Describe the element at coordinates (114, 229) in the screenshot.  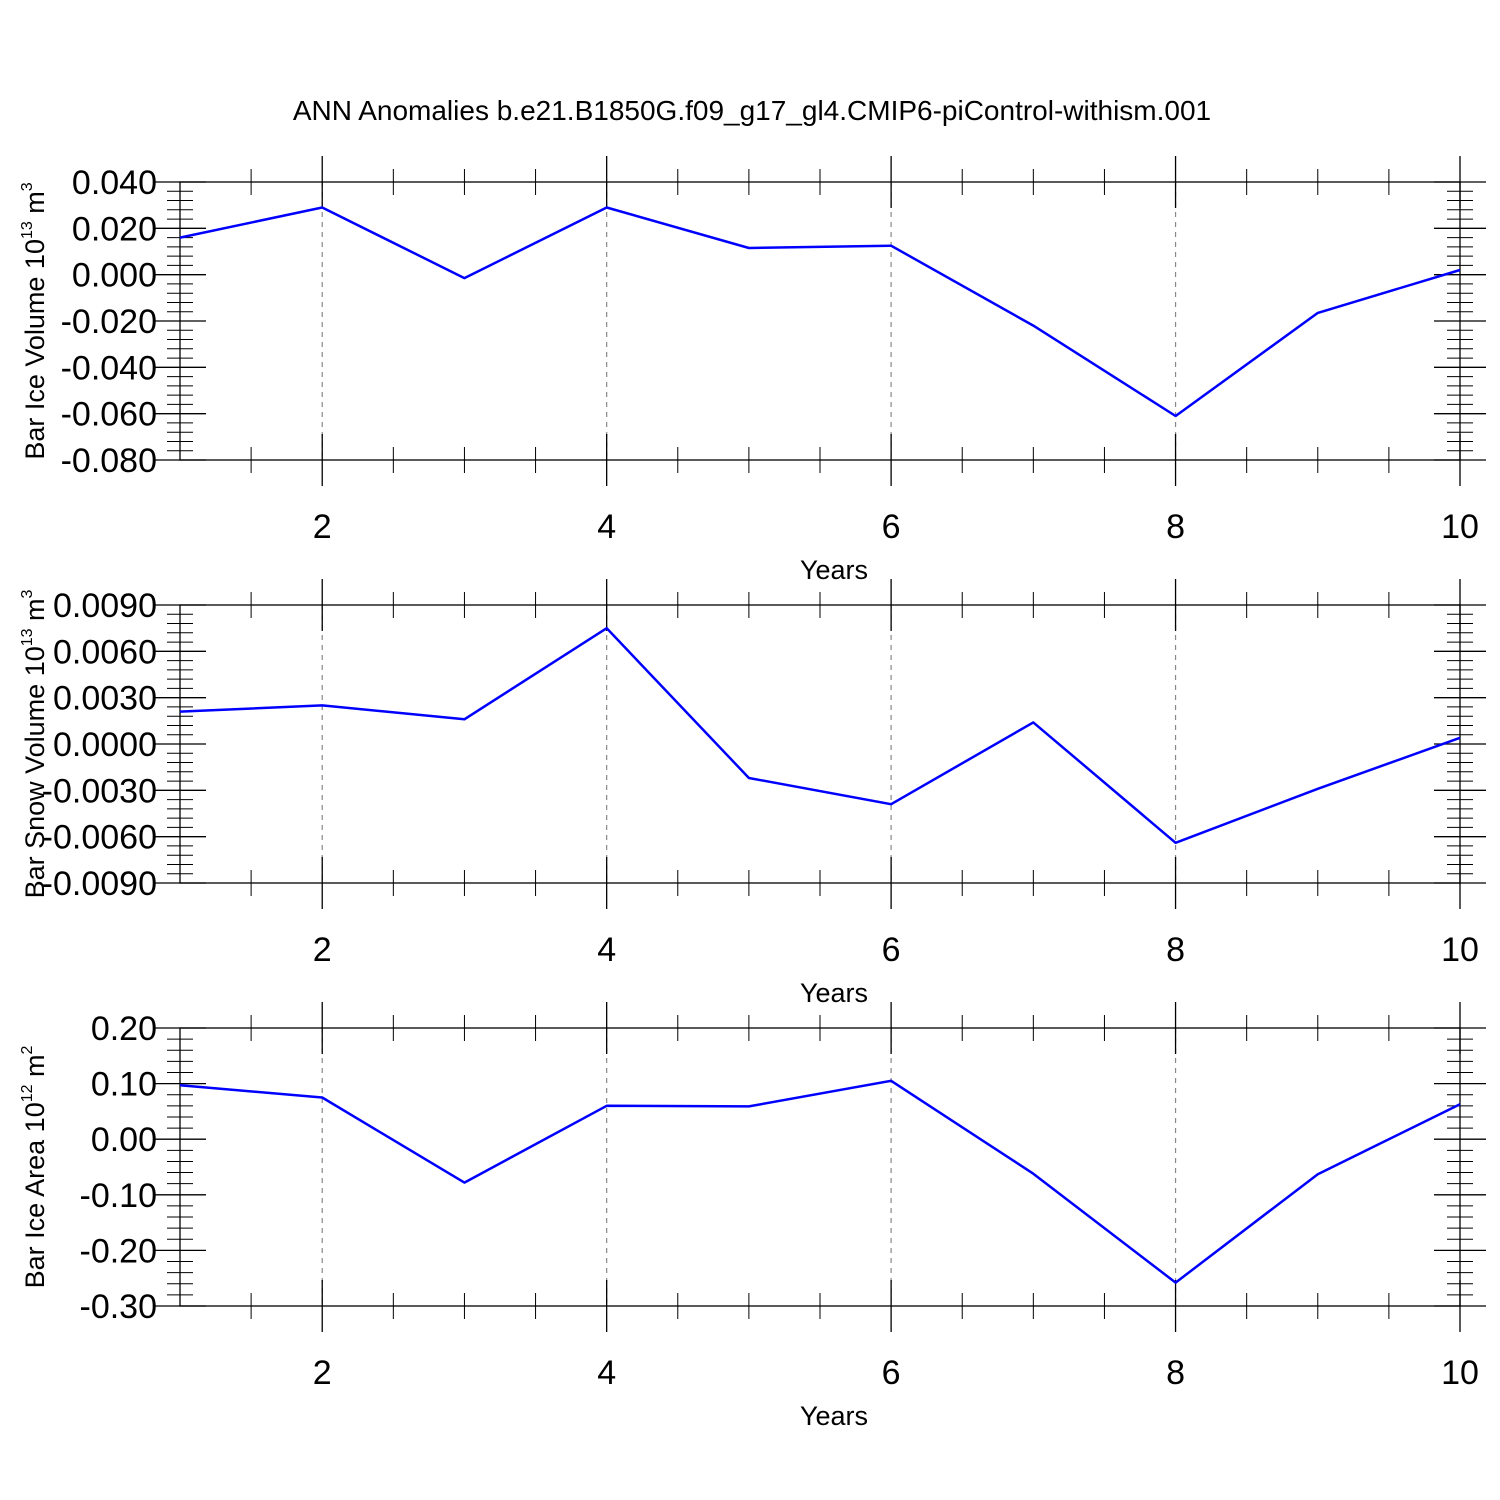
I see `y-tick-label: 0.020` at that location.